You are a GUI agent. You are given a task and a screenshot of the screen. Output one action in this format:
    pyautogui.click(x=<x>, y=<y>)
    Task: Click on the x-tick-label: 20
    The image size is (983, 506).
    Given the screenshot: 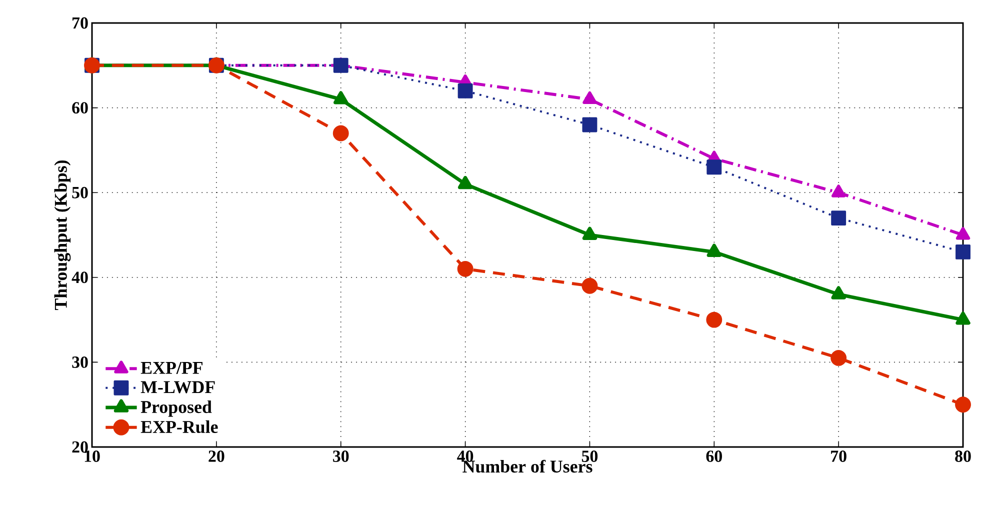 What is the action you would take?
    pyautogui.click(x=216, y=456)
    